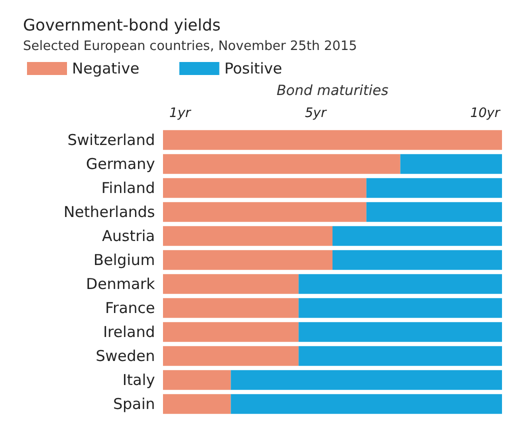 The width and height of the screenshot is (518, 432). What do you see at coordinates (121, 284) in the screenshot?
I see `y-tick-label: Denmark` at bounding box center [121, 284].